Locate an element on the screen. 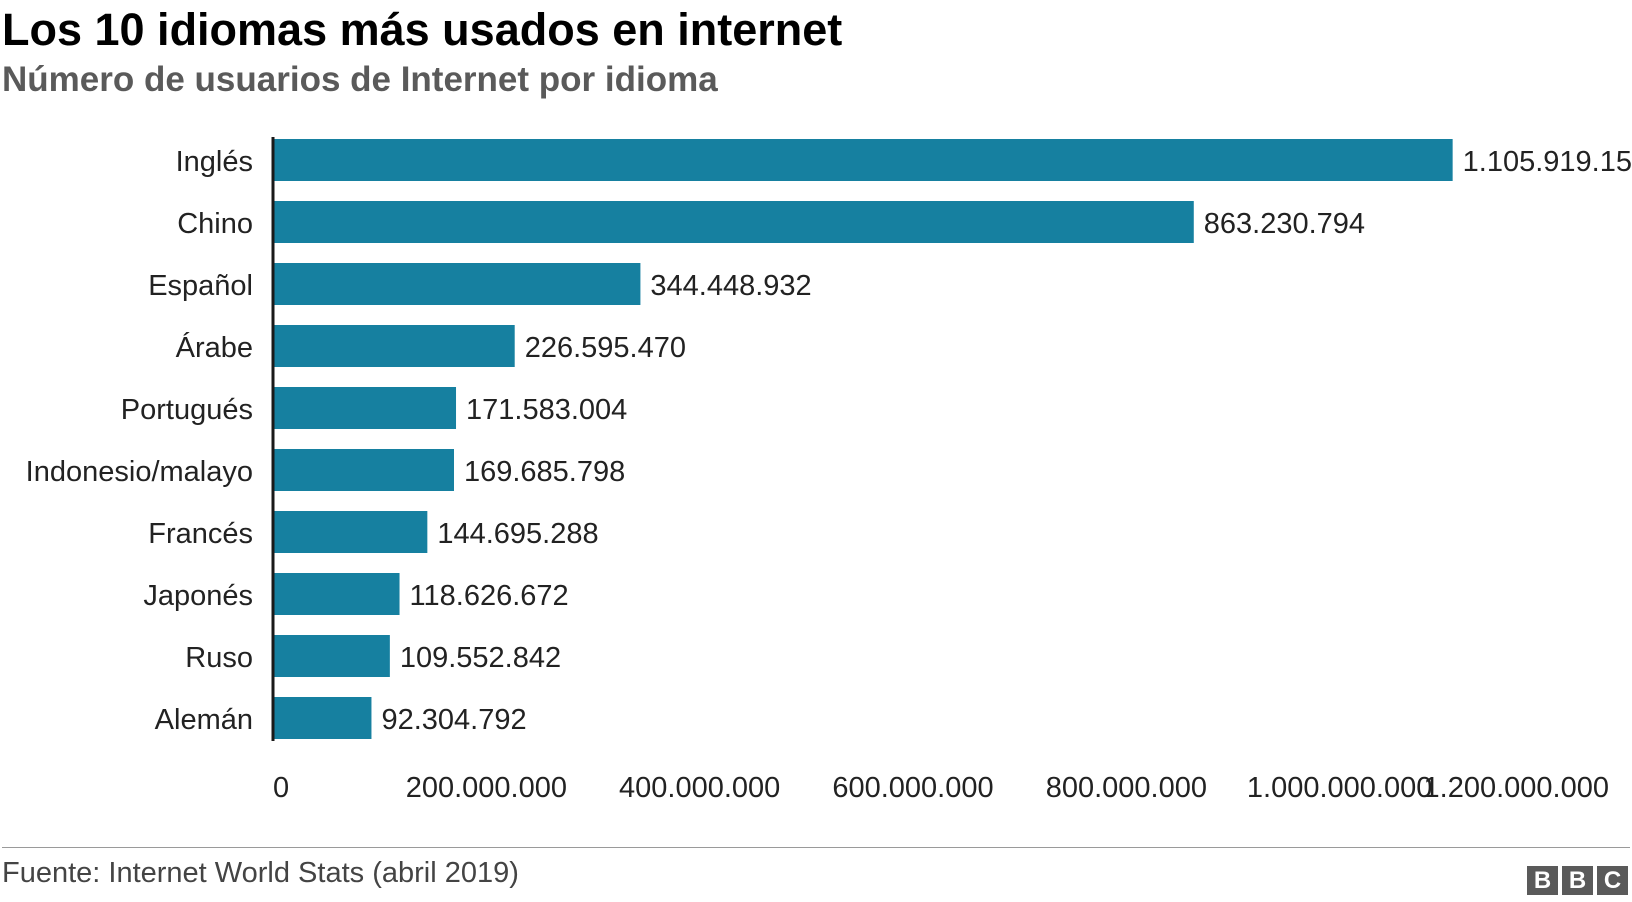  x-tick-label: 200.000.000 is located at coordinates (486, 788).